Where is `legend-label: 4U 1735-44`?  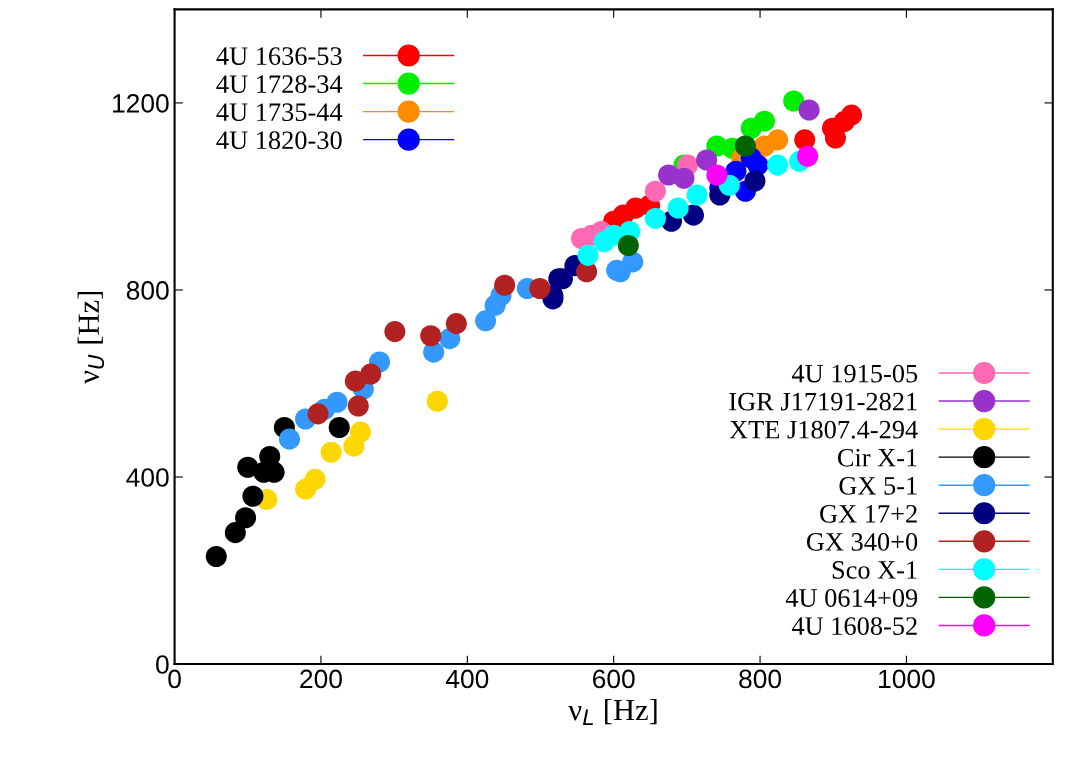 legend-label: 4U 1735-44 is located at coordinates (279, 112).